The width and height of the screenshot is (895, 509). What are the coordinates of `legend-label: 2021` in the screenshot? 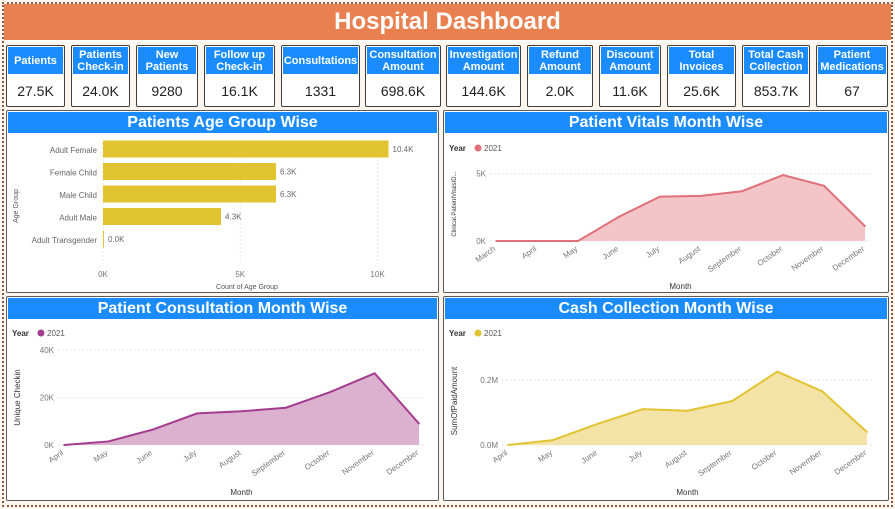 It's located at (493, 333).